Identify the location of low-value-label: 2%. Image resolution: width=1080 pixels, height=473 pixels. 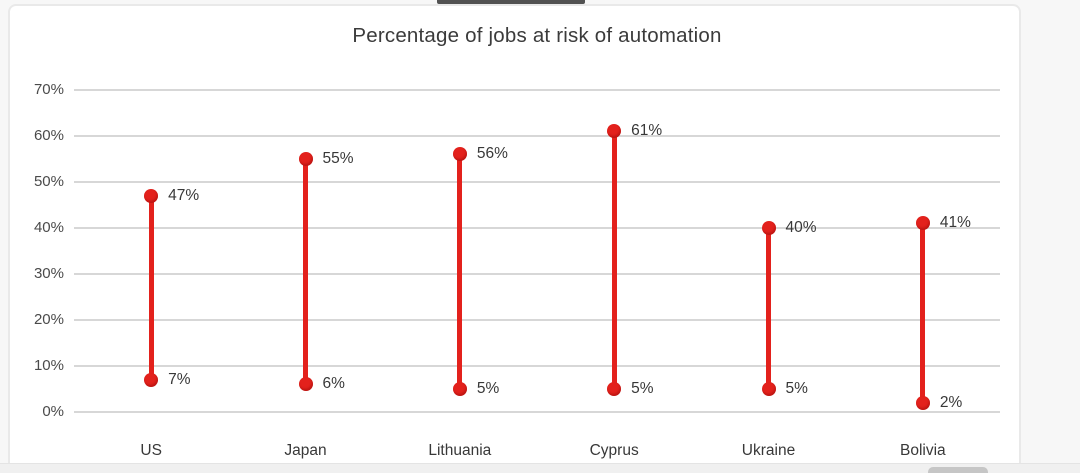
(951, 402).